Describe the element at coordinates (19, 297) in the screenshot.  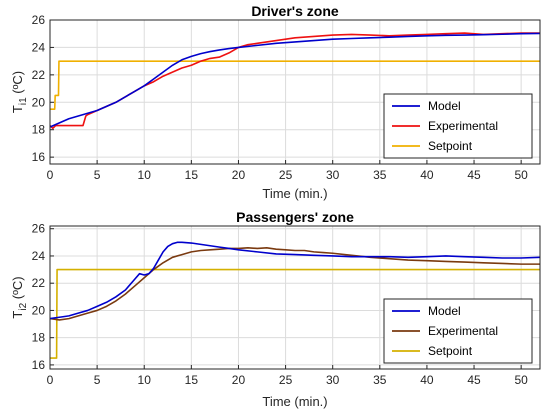
I see `y-axis-label: Ti2 (ºC)` at that location.